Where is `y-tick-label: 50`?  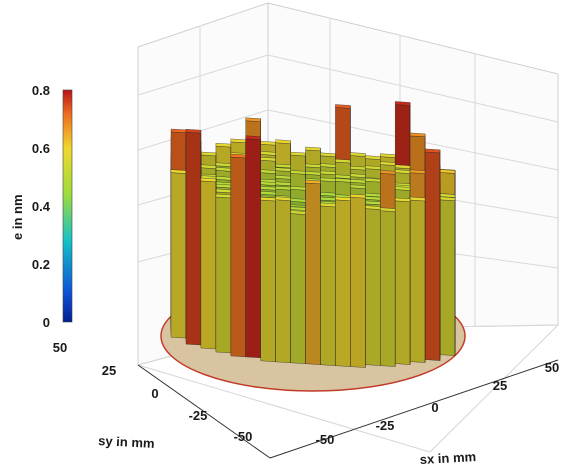
y-tick-label: 50 is located at coordinates (60, 347).